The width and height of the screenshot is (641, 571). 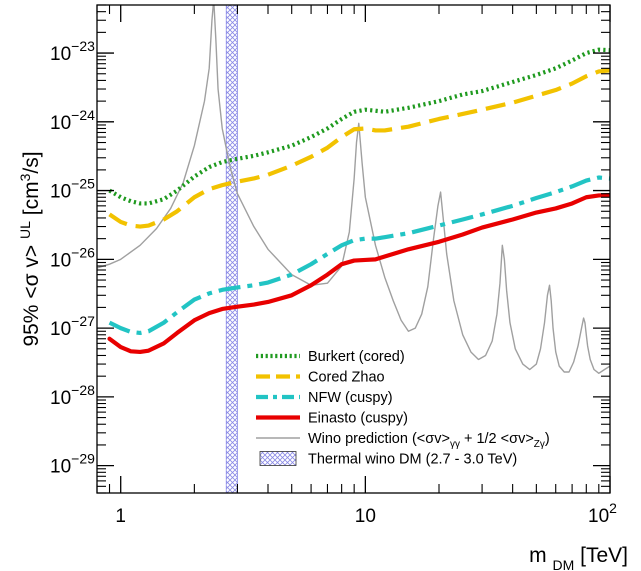 I want to click on x-tick-label: 1, so click(x=120, y=516).